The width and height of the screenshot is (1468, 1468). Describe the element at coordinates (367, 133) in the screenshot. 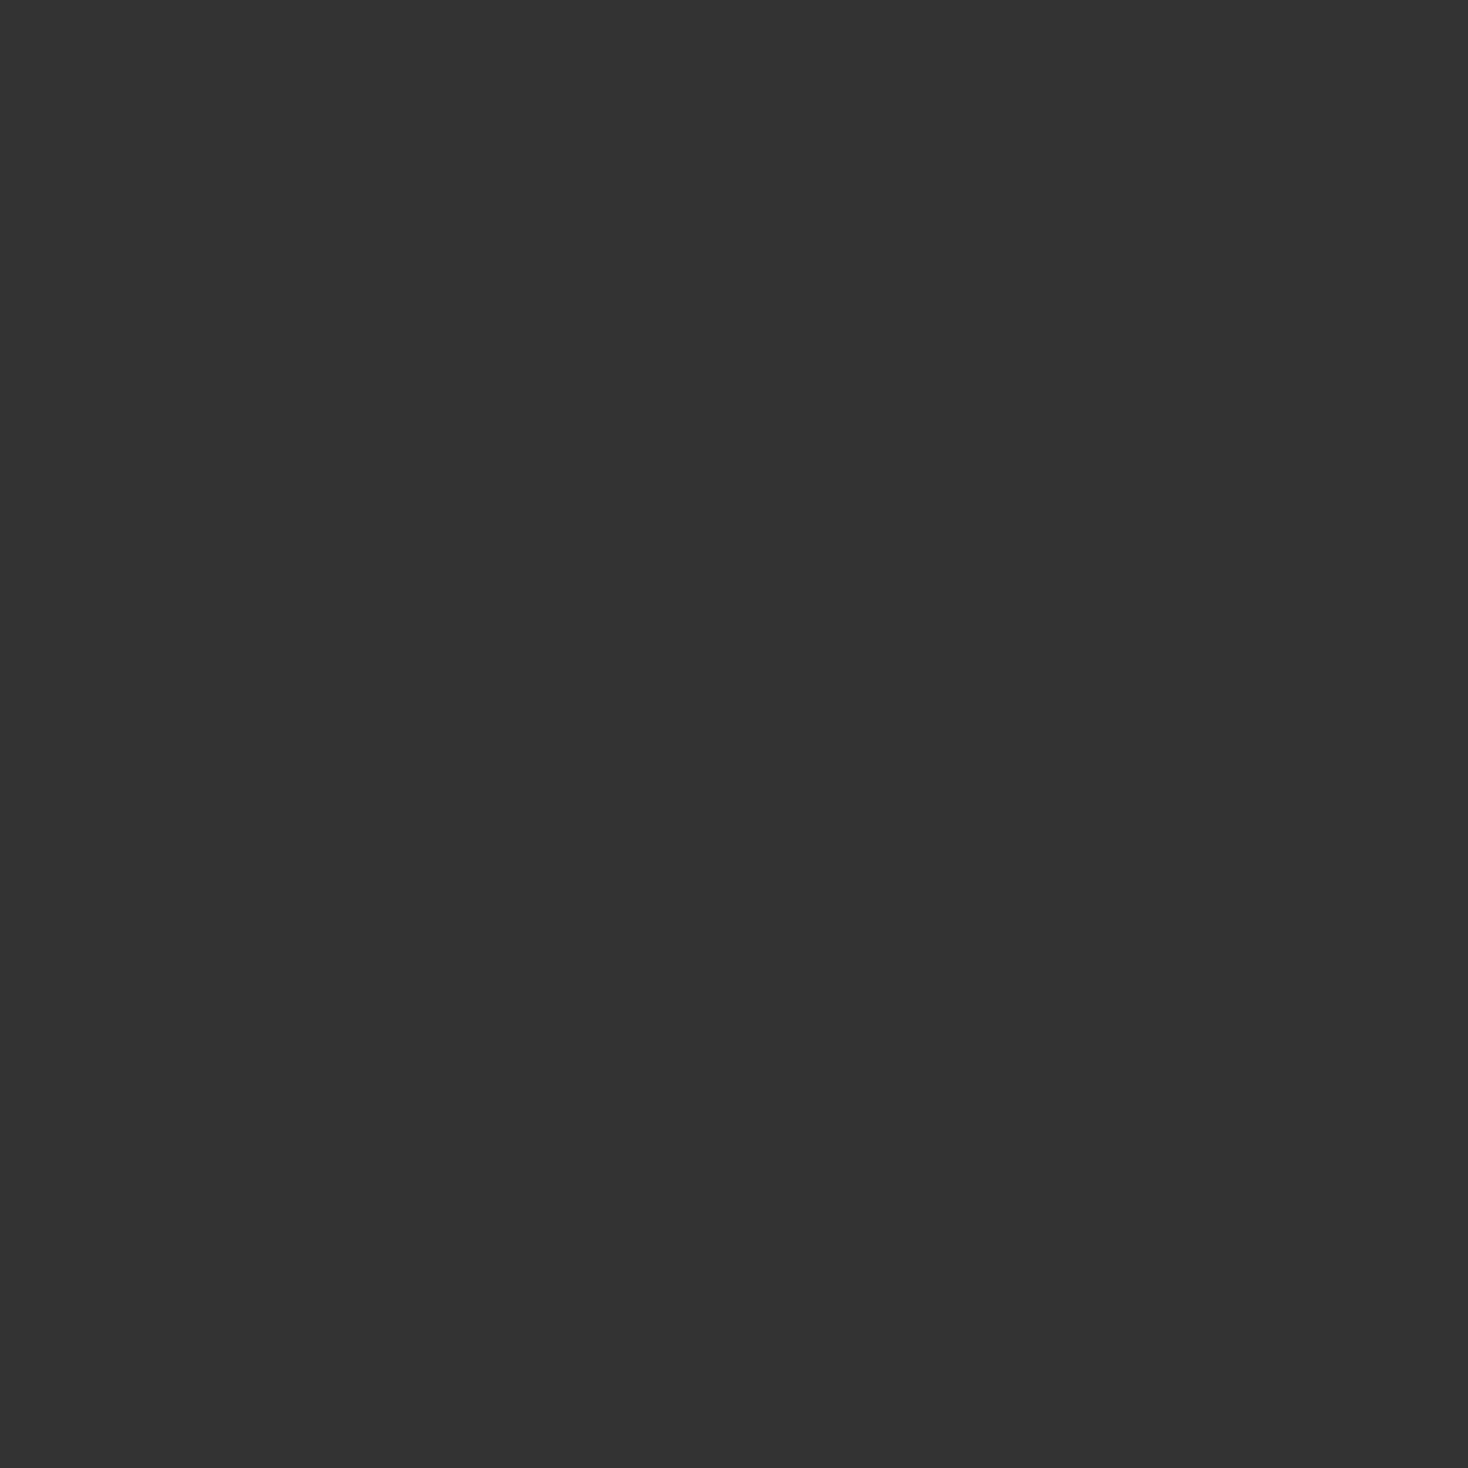

I see `angle-rays` at that location.